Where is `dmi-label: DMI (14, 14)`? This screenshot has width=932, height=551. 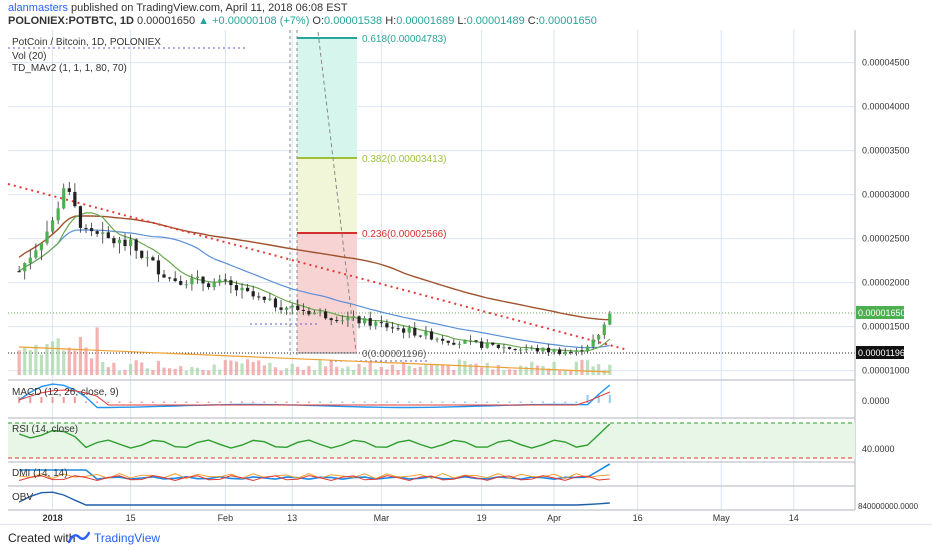
dmi-label: DMI (14, 14) is located at coordinates (40, 473).